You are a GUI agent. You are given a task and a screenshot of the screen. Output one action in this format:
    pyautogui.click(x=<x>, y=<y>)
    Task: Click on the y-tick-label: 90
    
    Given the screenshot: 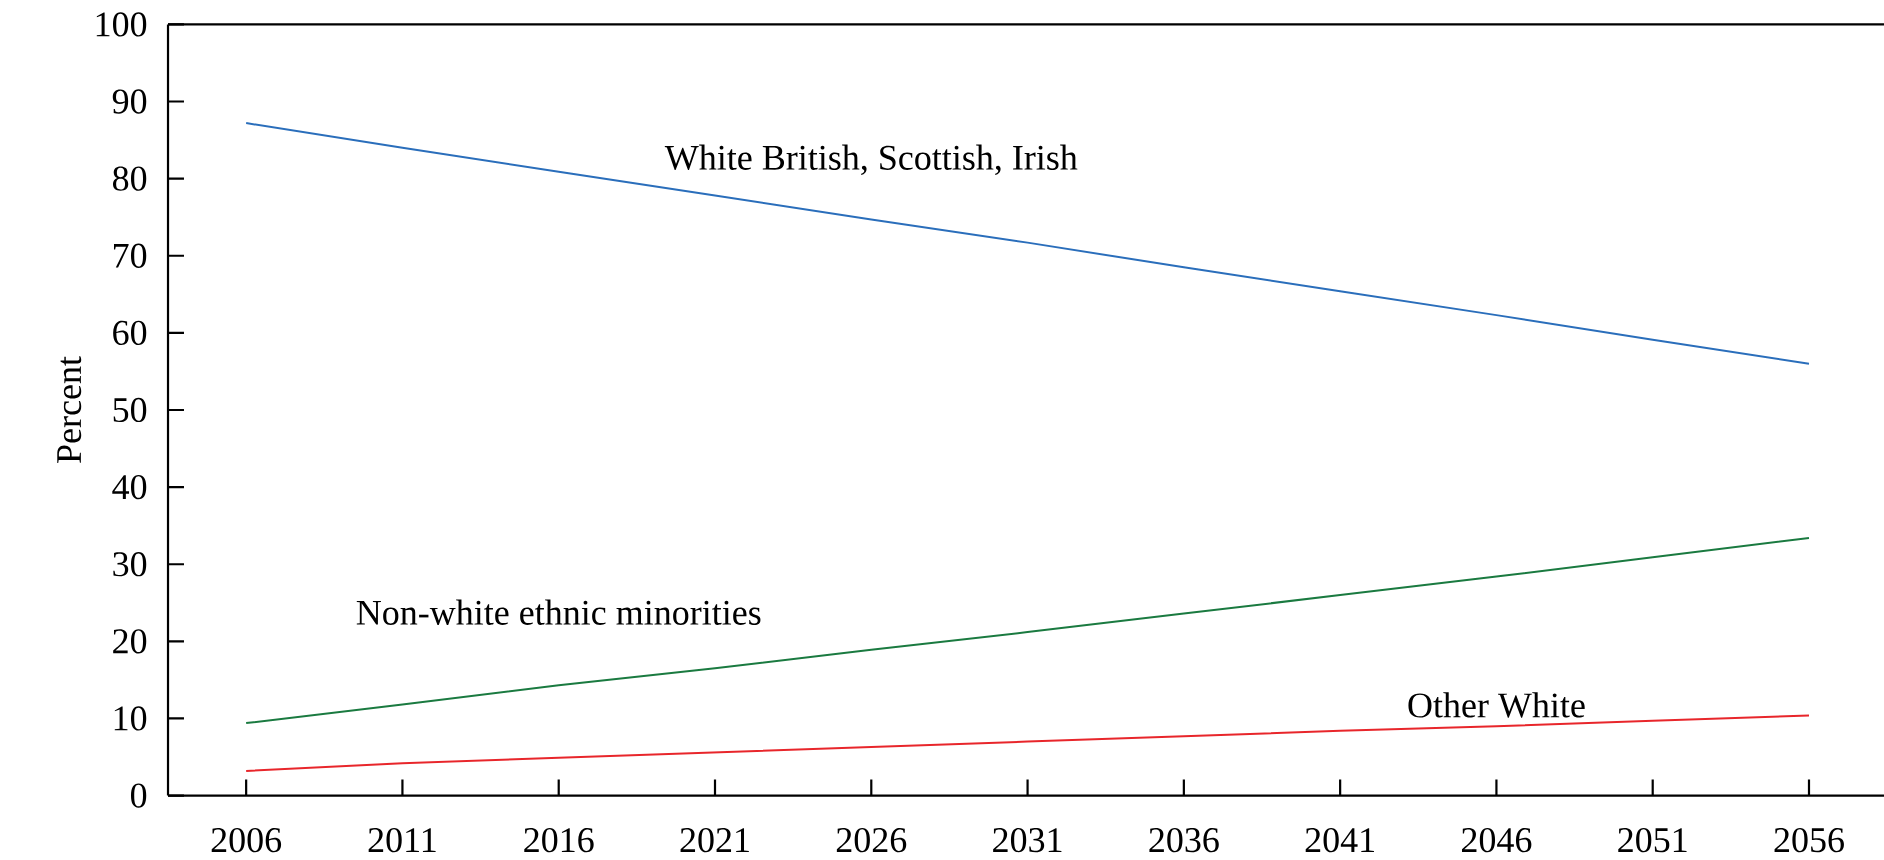 What is the action you would take?
    pyautogui.click(x=129, y=101)
    